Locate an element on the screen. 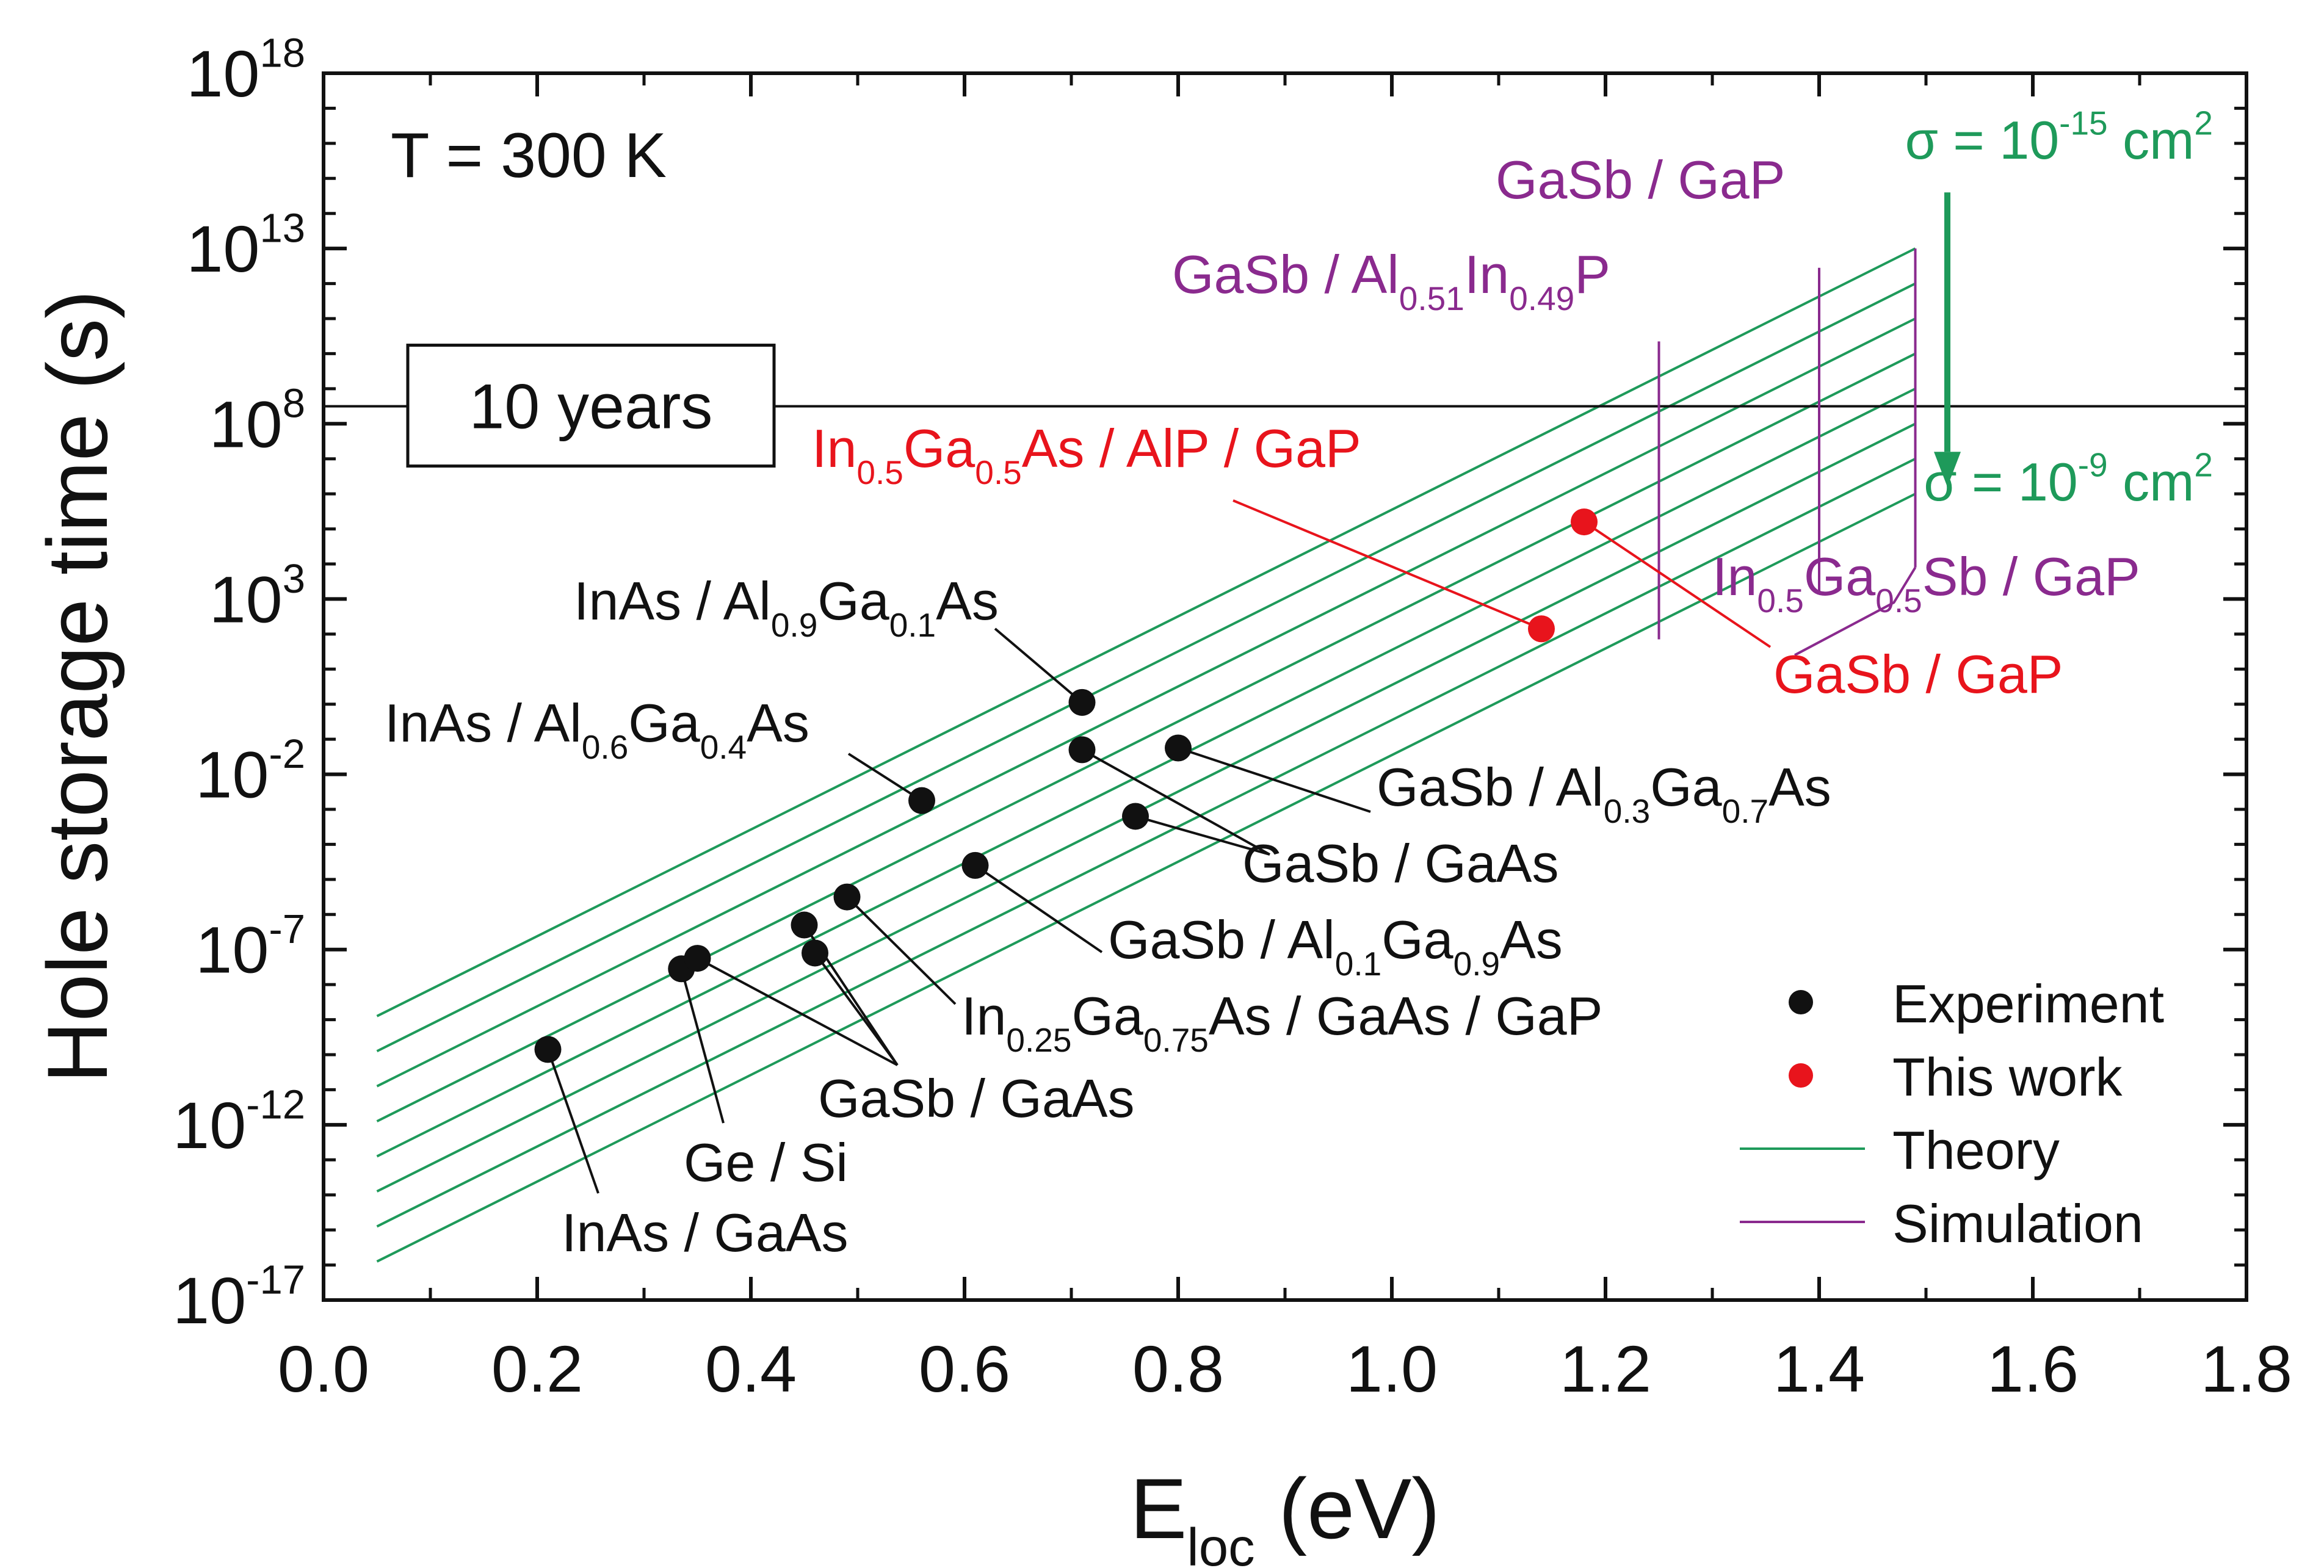 This screenshot has width=2324, height=1568. simulation-label-alinp: GaSb / Al0.51In0.49P is located at coordinates (1391, 280).